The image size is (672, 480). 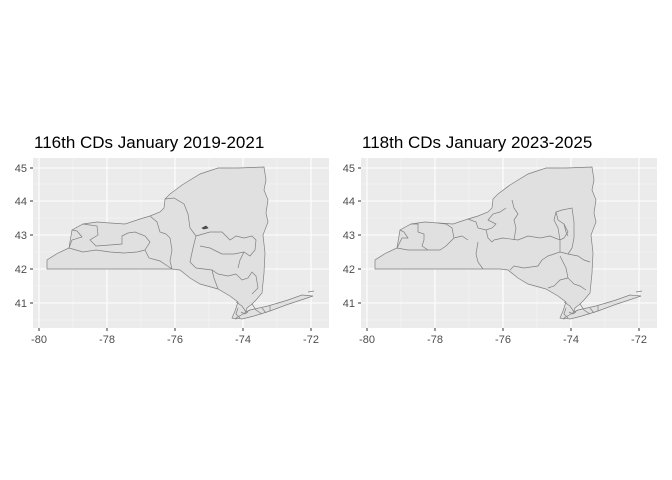 I want to click on state-outline, so click(x=157, y=243).